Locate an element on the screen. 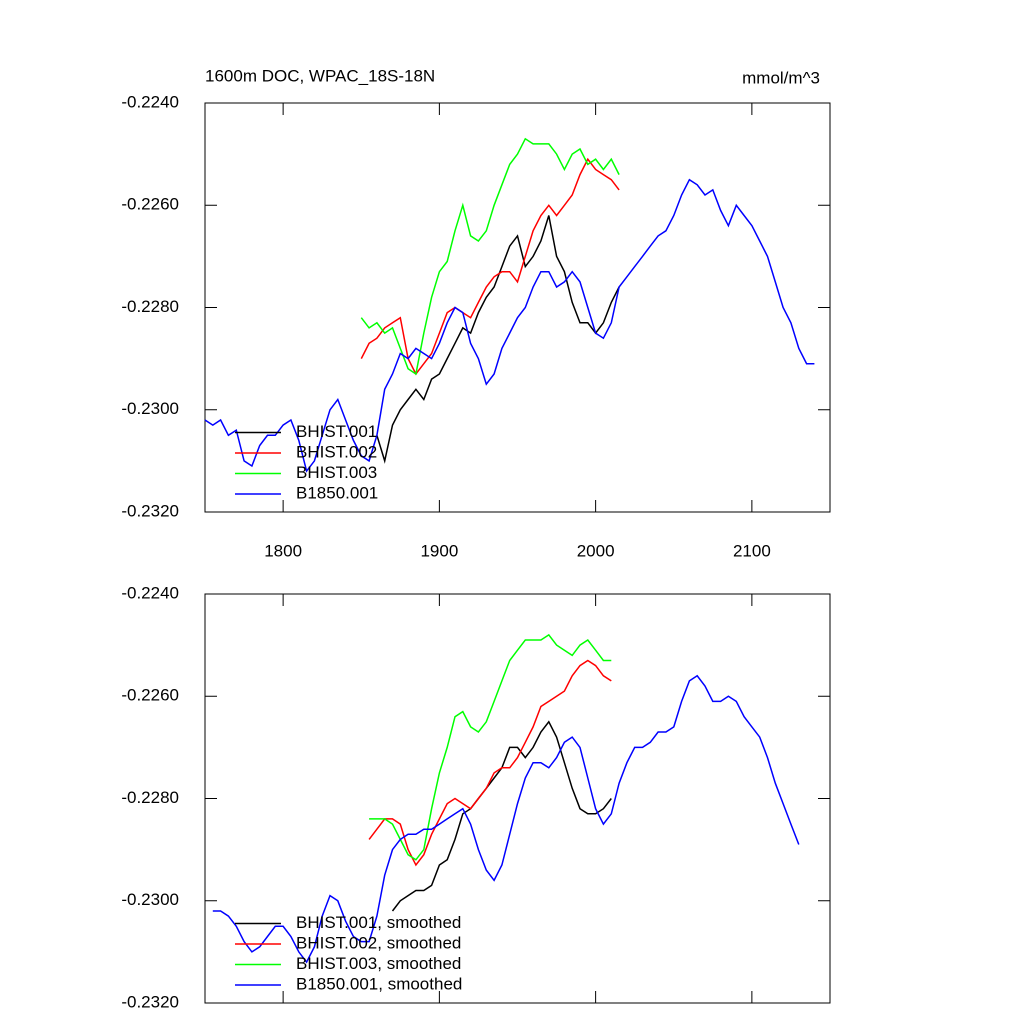 The width and height of the screenshot is (1024, 1024). x-tick-label: 1800 is located at coordinates (283, 550).